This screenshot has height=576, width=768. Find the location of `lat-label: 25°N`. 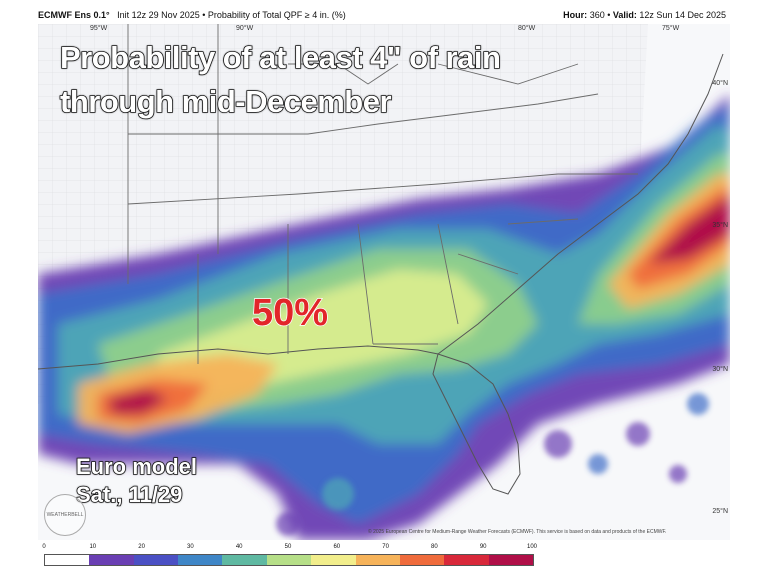

lat-label: 25°N is located at coordinates (720, 511).